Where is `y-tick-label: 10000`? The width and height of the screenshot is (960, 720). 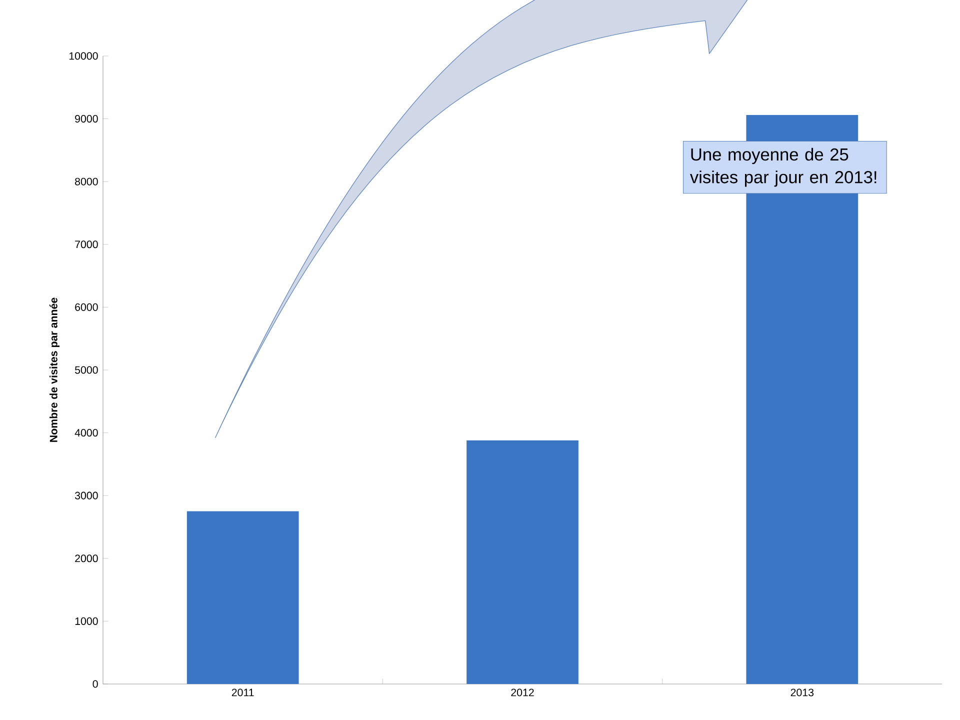 y-tick-label: 10000 is located at coordinates (83, 56).